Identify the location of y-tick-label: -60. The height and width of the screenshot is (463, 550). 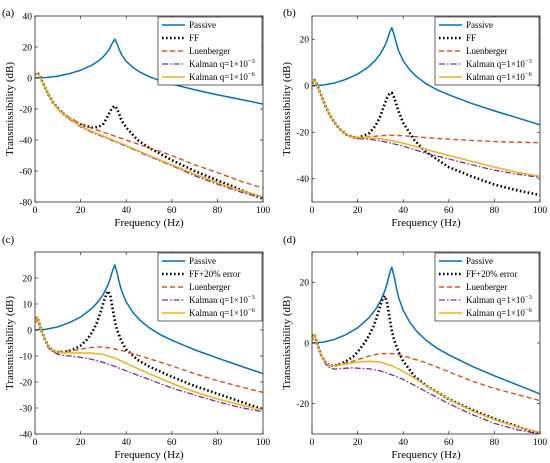
(25, 172).